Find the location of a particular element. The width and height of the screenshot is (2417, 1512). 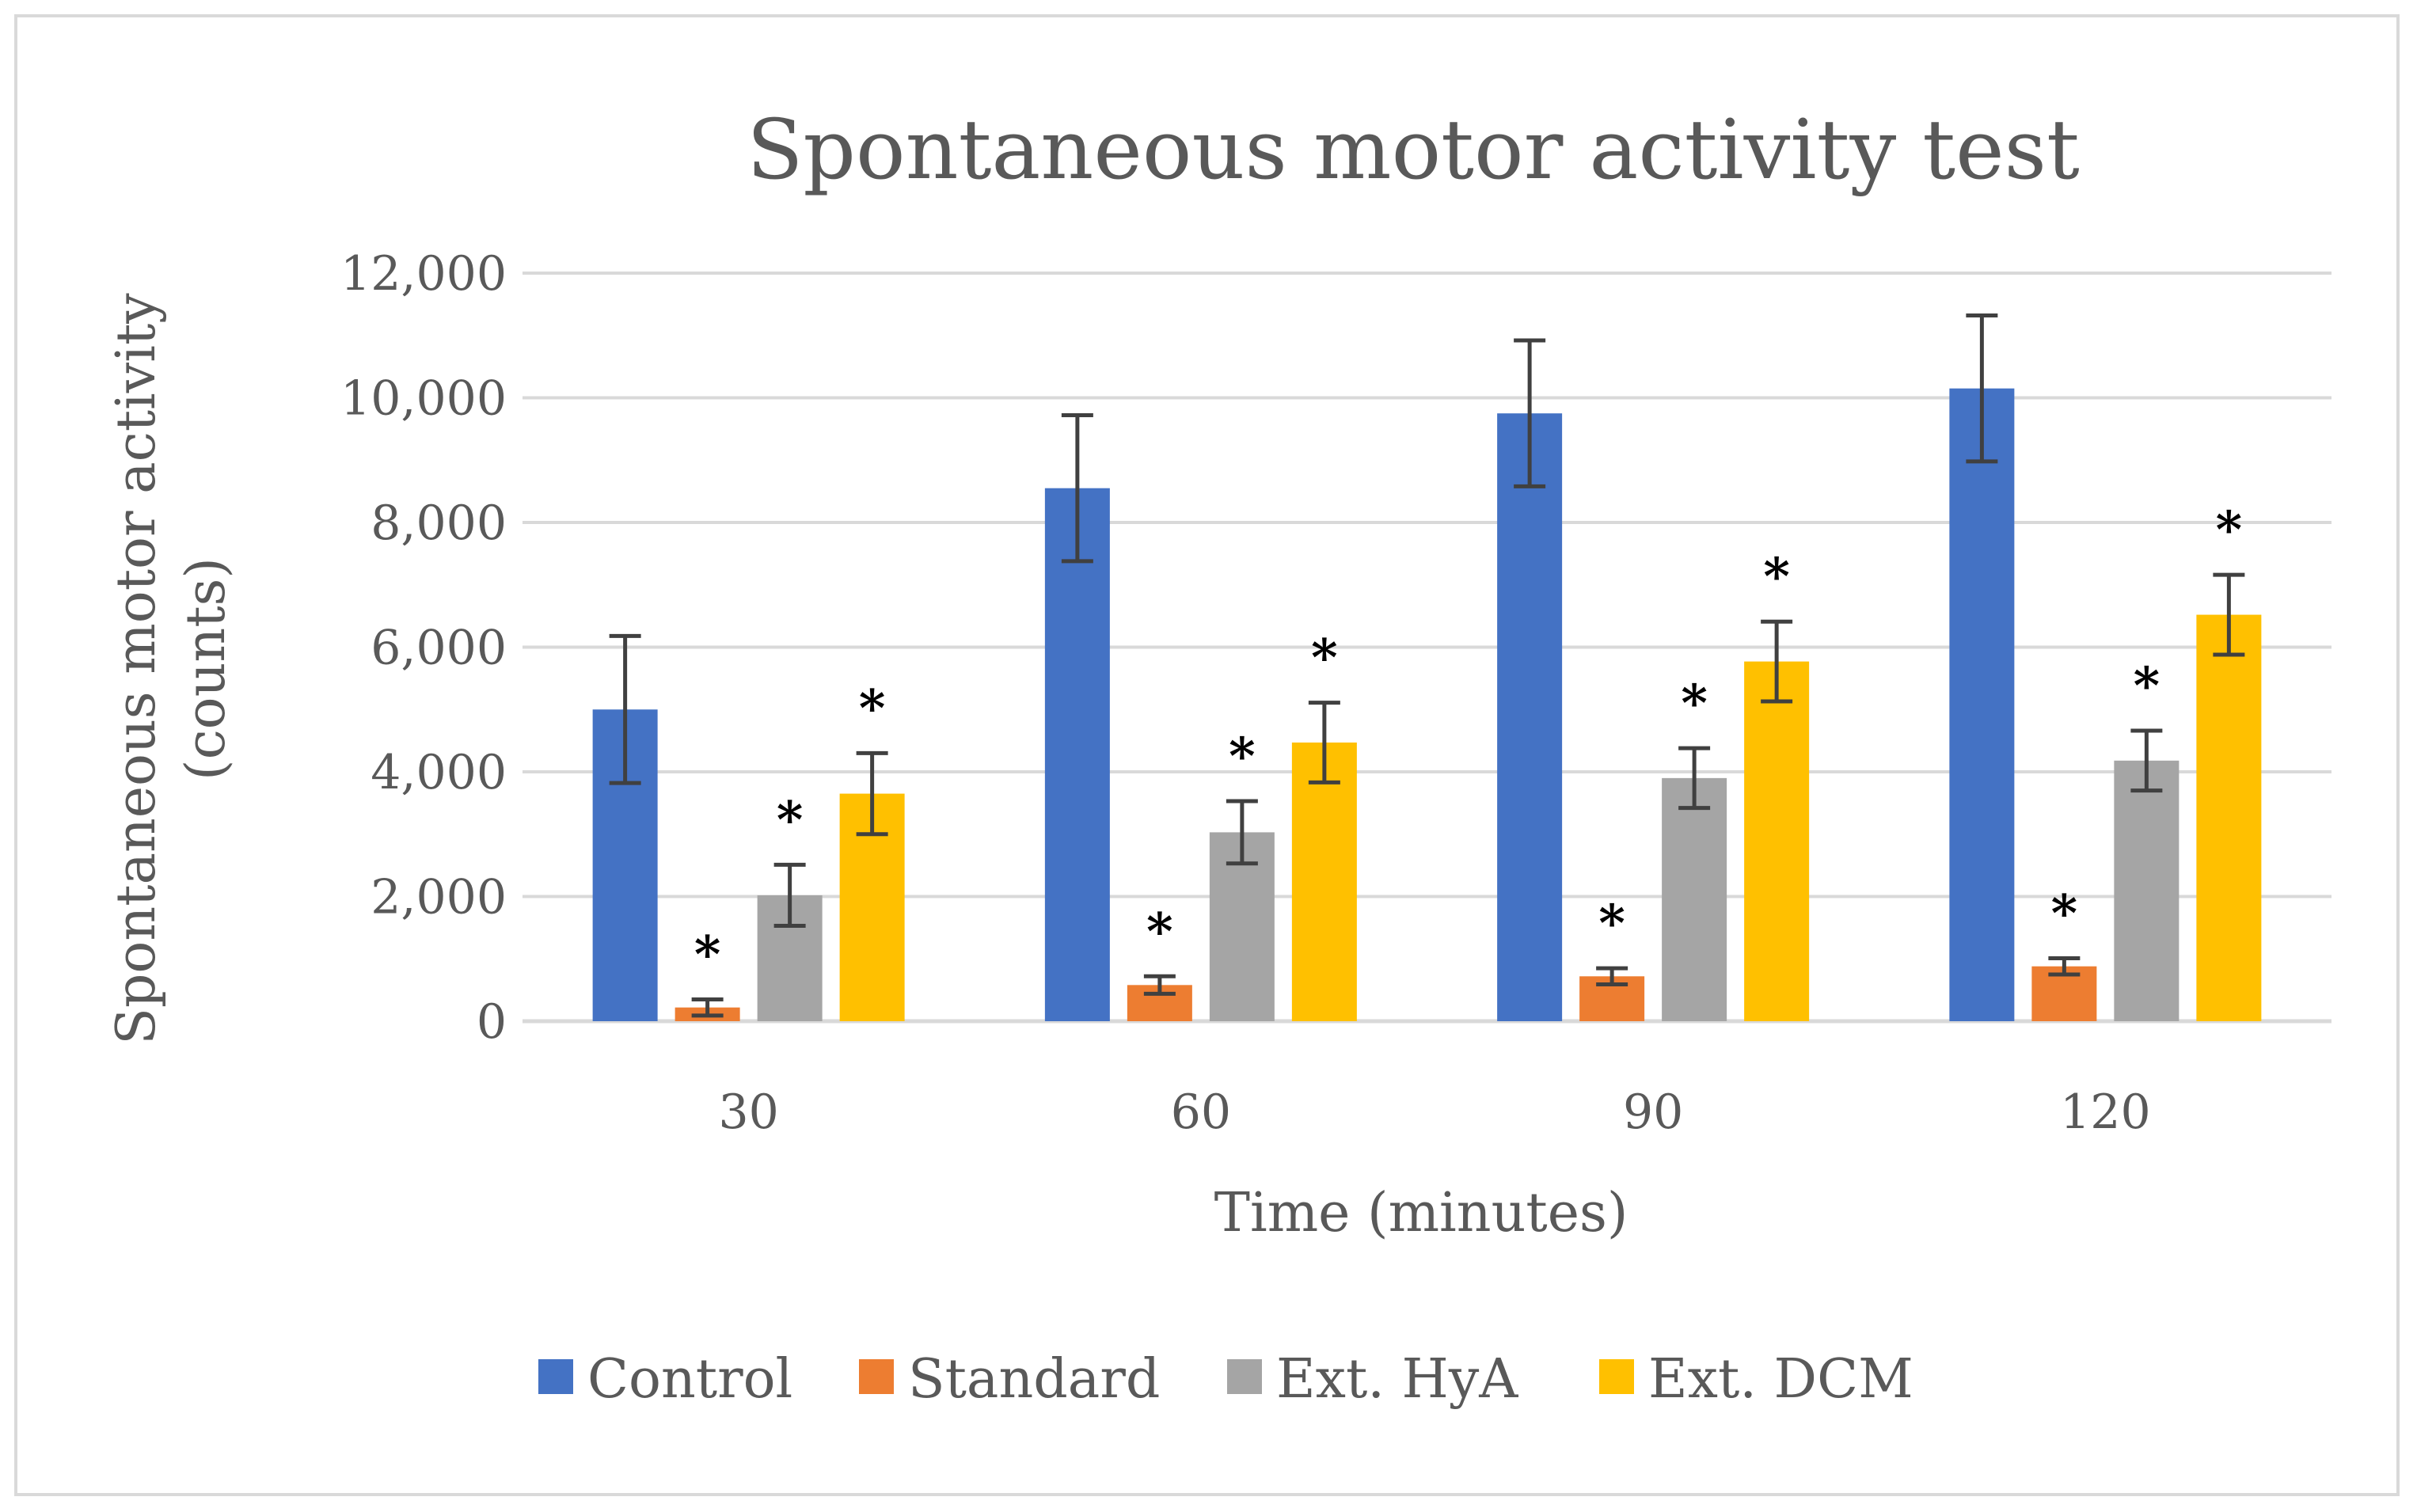

legend: Control Standard Ext. HyA Ext. DCM is located at coordinates (1225, 1379).